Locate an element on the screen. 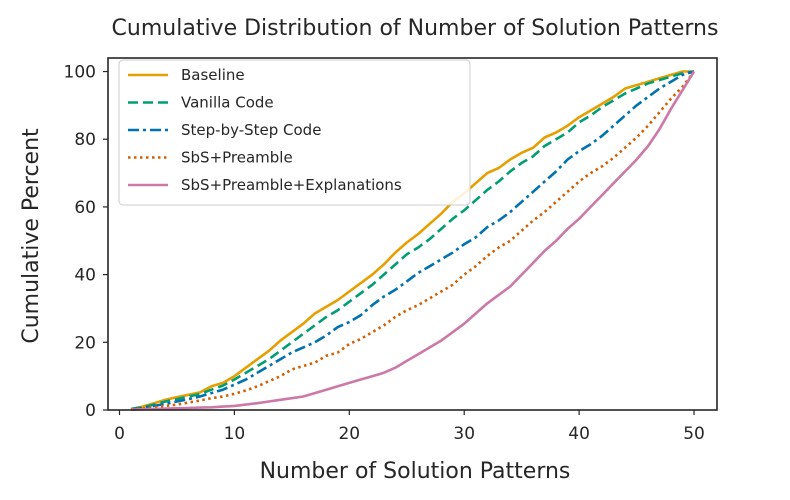  x-tick-label: 0 is located at coordinates (119, 434).